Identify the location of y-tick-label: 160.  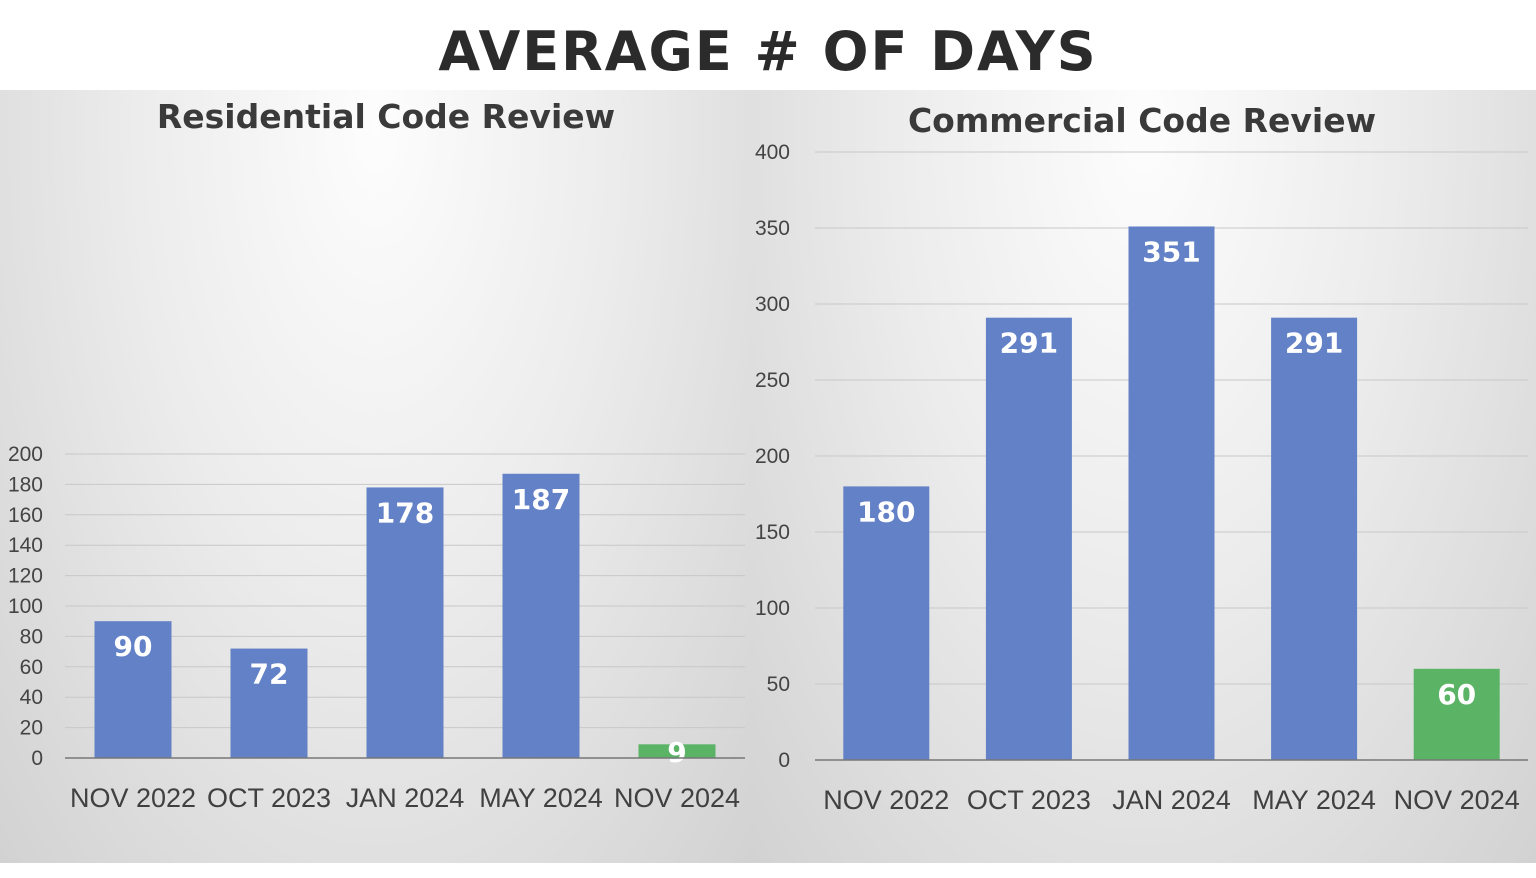
(25, 515).